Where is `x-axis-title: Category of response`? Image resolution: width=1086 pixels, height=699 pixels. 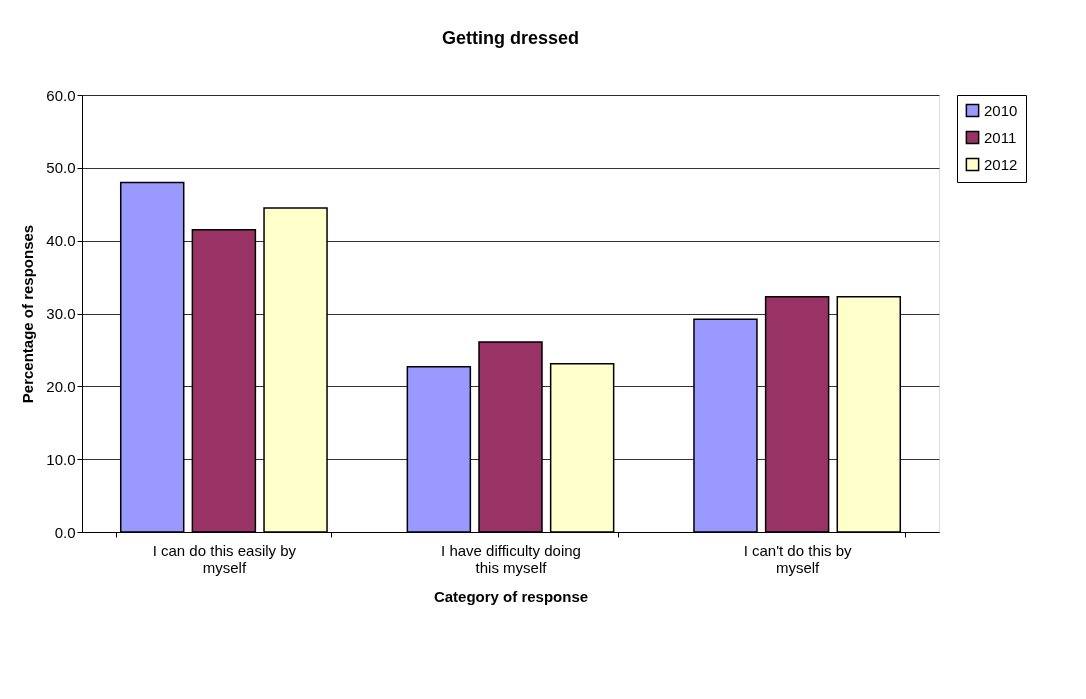
x-axis-title: Category of response is located at coordinates (511, 596).